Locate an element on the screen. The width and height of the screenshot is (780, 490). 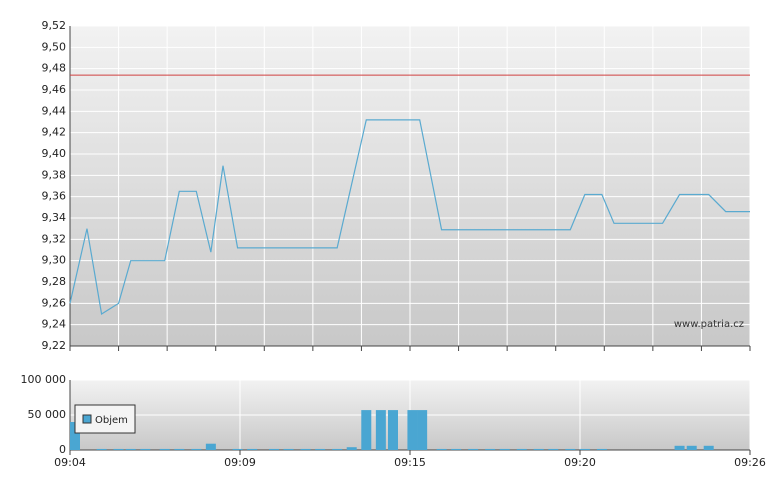
x-tick-label: 09:15 is located at coordinates (410, 462).